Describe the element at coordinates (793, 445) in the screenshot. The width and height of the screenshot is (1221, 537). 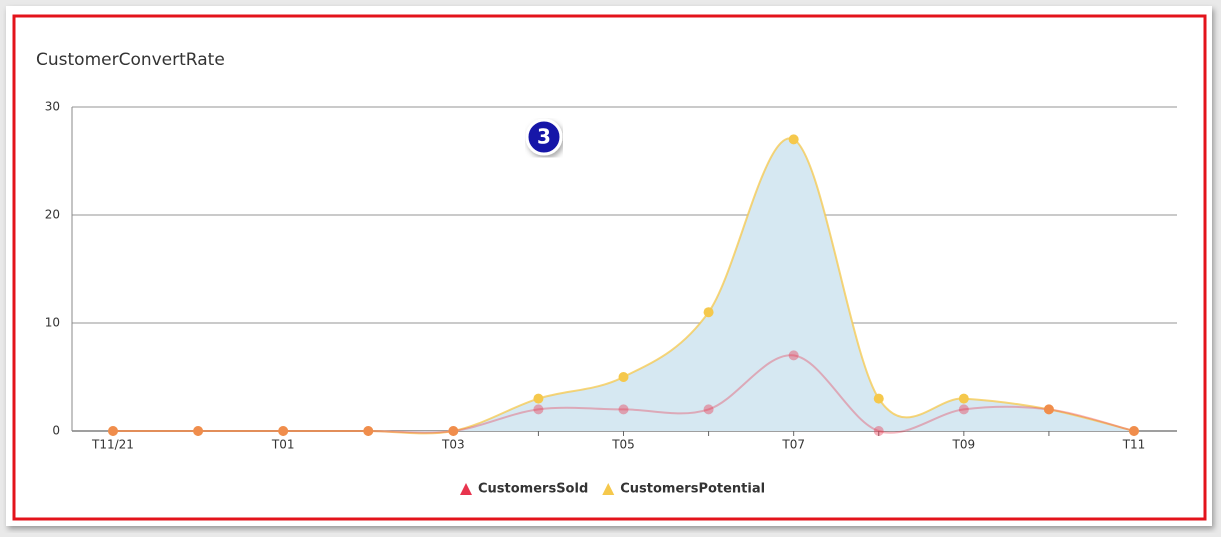
I see `x-tick-label: T07` at that location.